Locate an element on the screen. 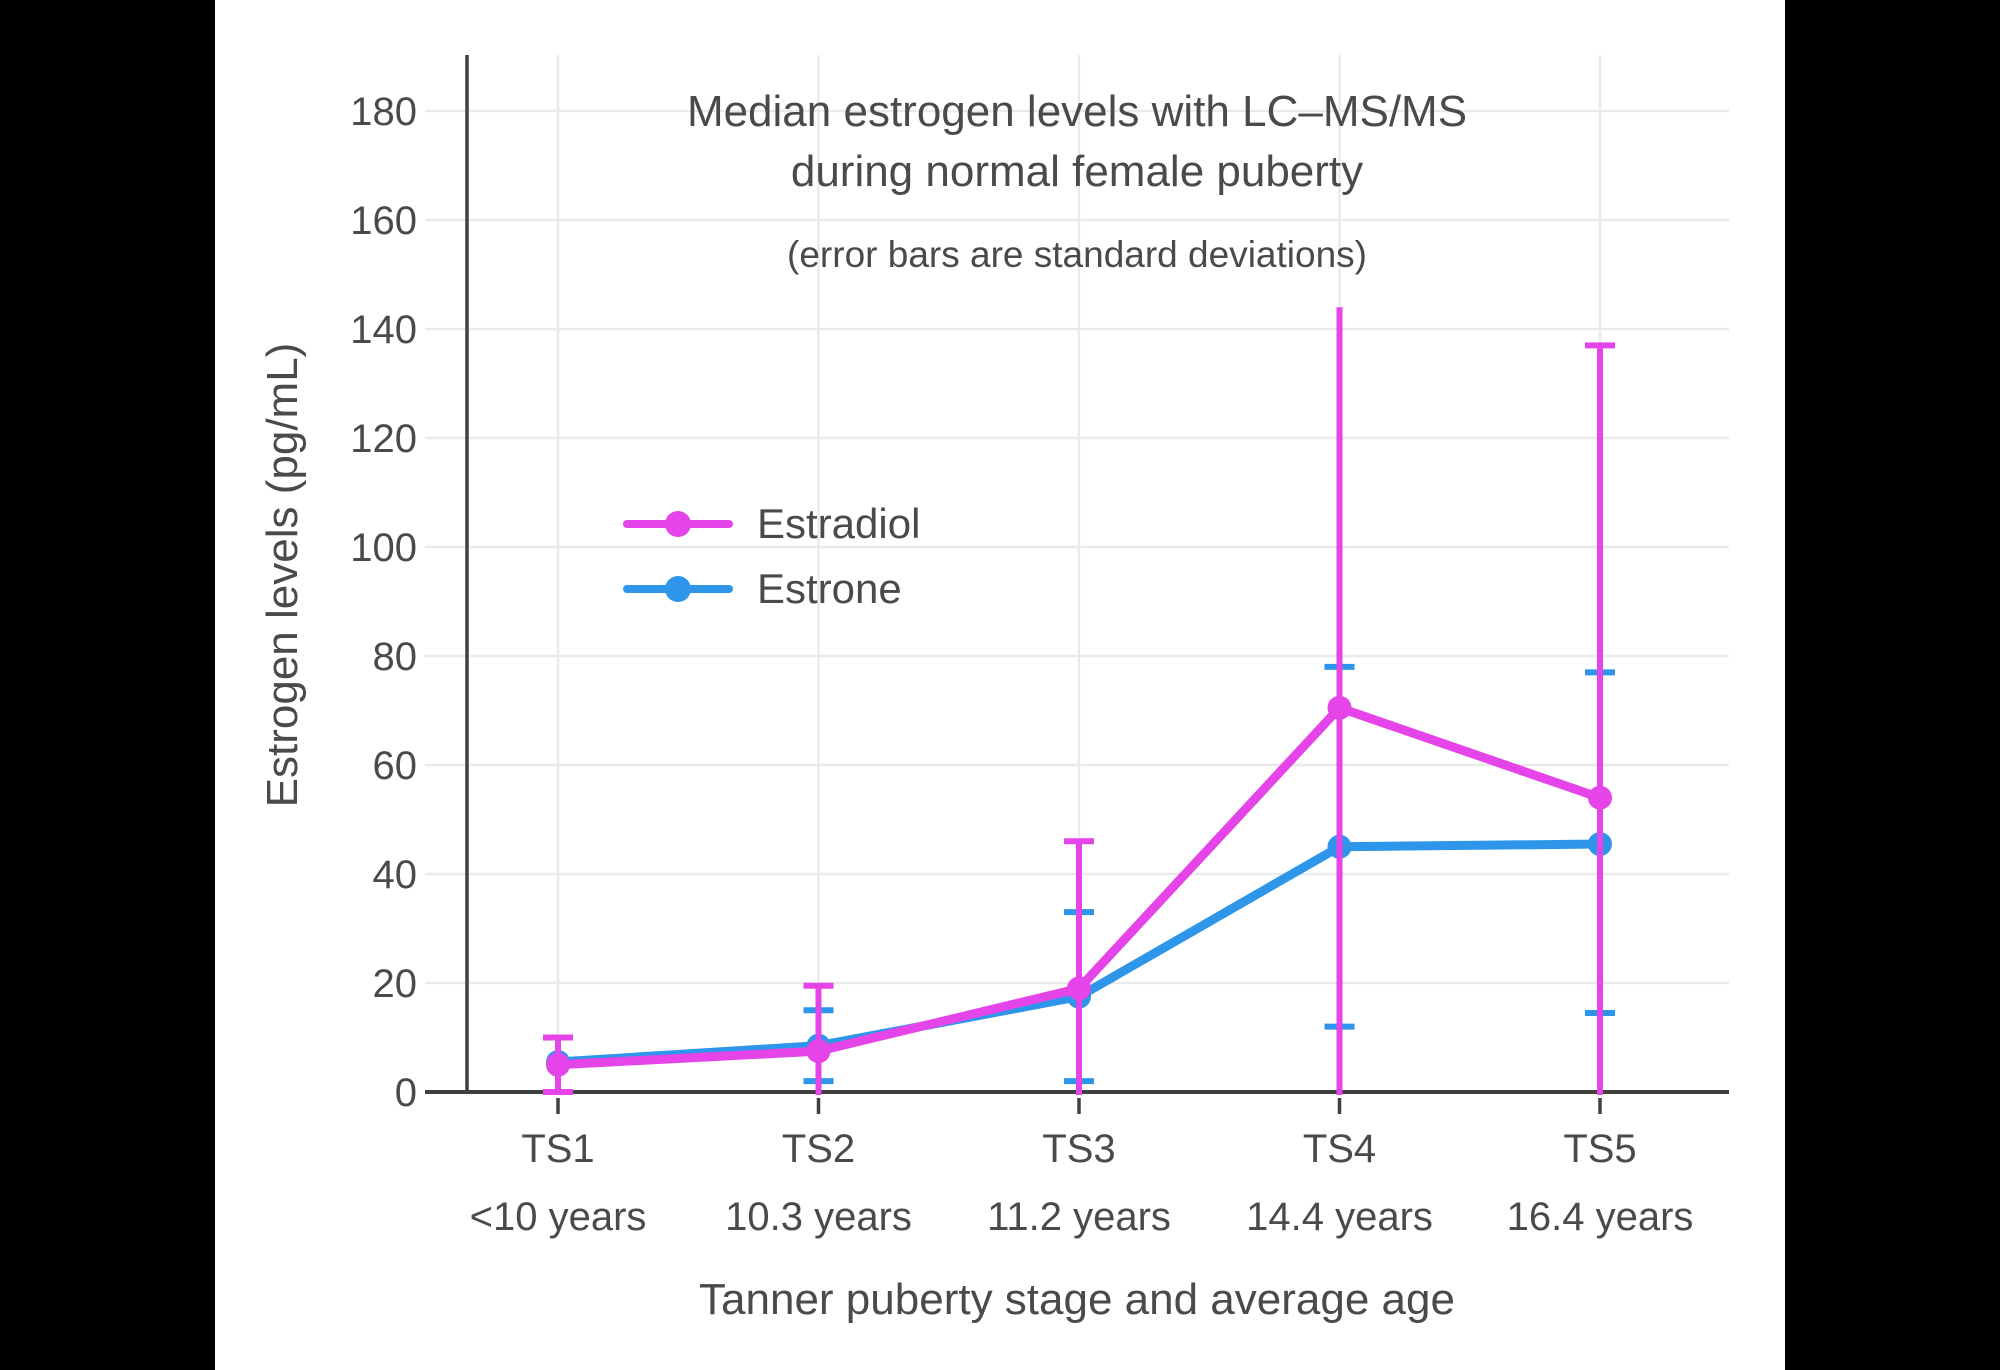 The height and width of the screenshot is (1370, 2000). y-tick-label-120: 120 is located at coordinates (383, 439).